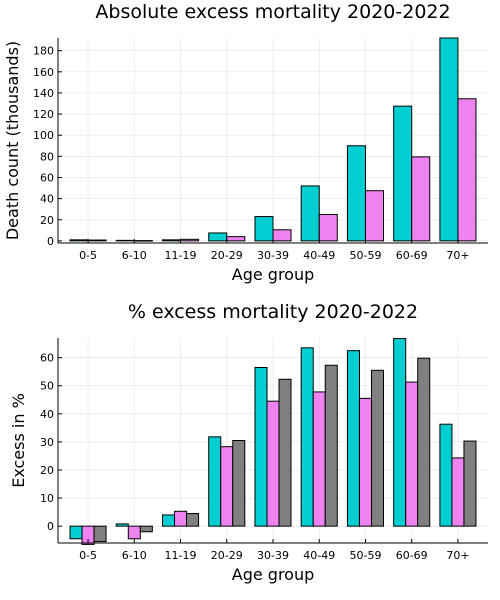  I want to click on y-tick-label: 180, so click(43, 51).